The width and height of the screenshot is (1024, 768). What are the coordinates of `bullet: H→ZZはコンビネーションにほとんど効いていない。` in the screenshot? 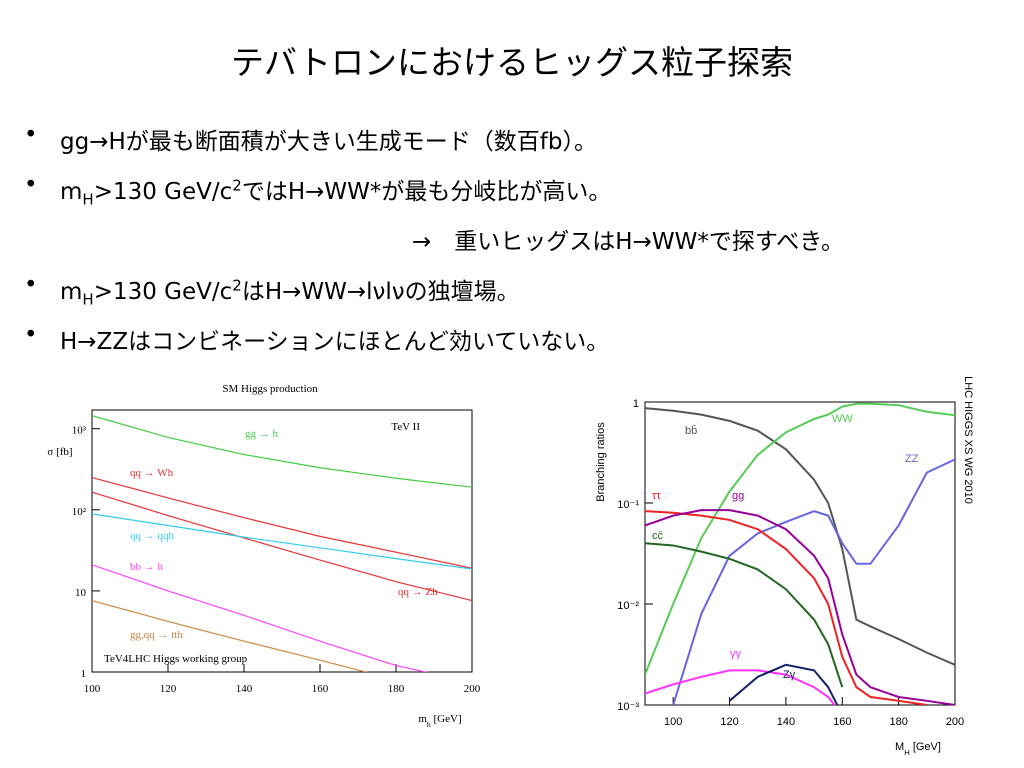 It's located at (317, 339).